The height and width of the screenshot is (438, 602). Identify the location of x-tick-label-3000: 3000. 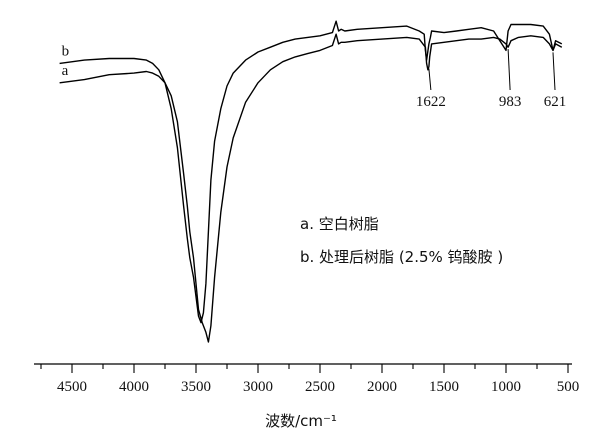
(258, 387).